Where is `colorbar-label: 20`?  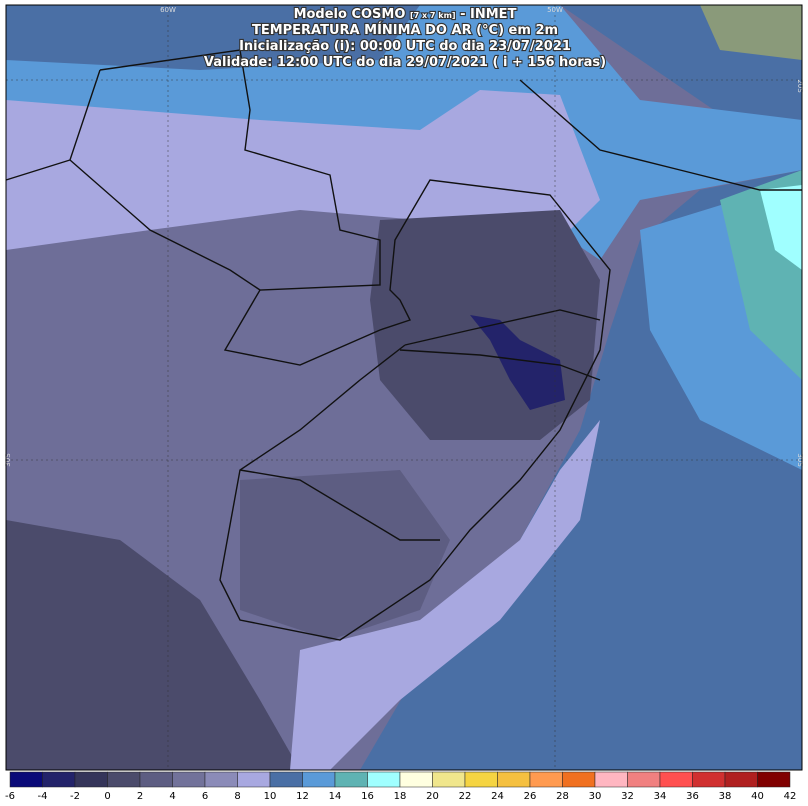
colorbar-label: 20 is located at coordinates (432, 796).